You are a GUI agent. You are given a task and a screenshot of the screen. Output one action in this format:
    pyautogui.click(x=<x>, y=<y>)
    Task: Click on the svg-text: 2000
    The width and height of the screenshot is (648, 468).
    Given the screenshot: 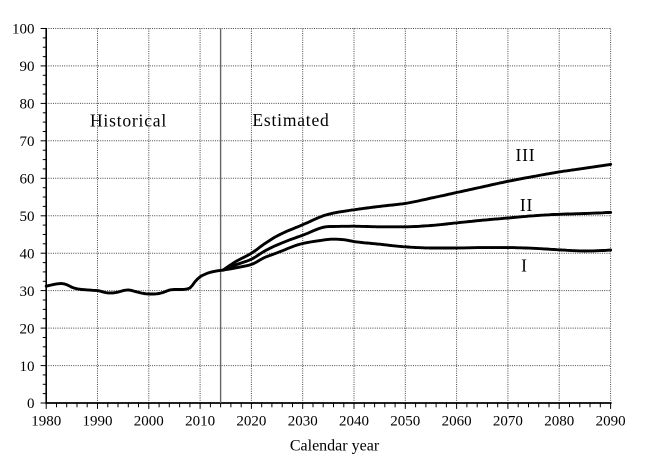 What is the action you would take?
    pyautogui.click(x=149, y=421)
    